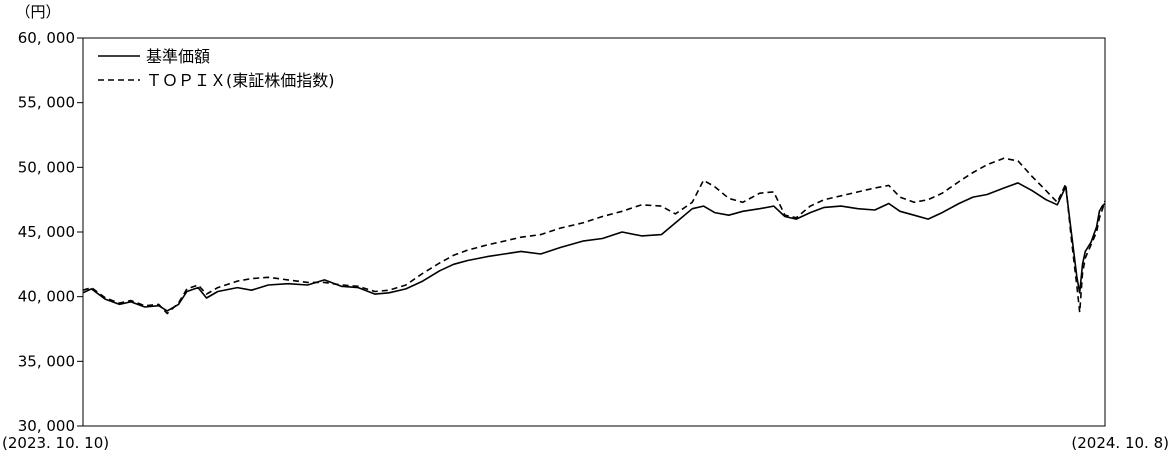 Image resolution: width=1172 pixels, height=455 pixels. Describe the element at coordinates (46, 103) in the screenshot. I see `y-tick-label: 55, 000` at that location.